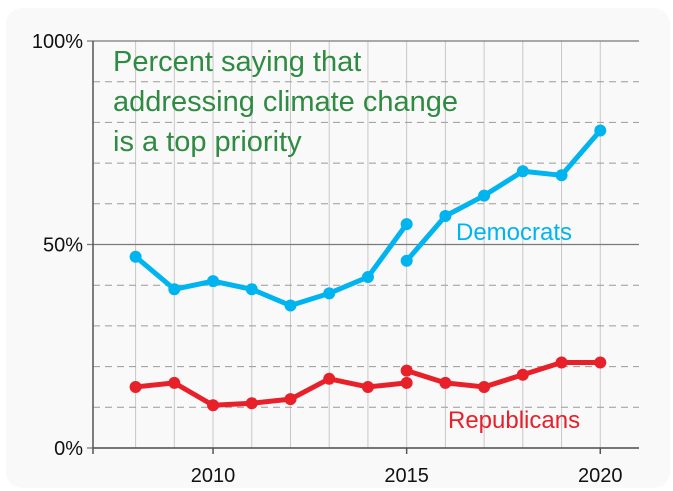  What do you see at coordinates (514, 232) in the screenshot?
I see `democrats-label: Democrats` at bounding box center [514, 232].